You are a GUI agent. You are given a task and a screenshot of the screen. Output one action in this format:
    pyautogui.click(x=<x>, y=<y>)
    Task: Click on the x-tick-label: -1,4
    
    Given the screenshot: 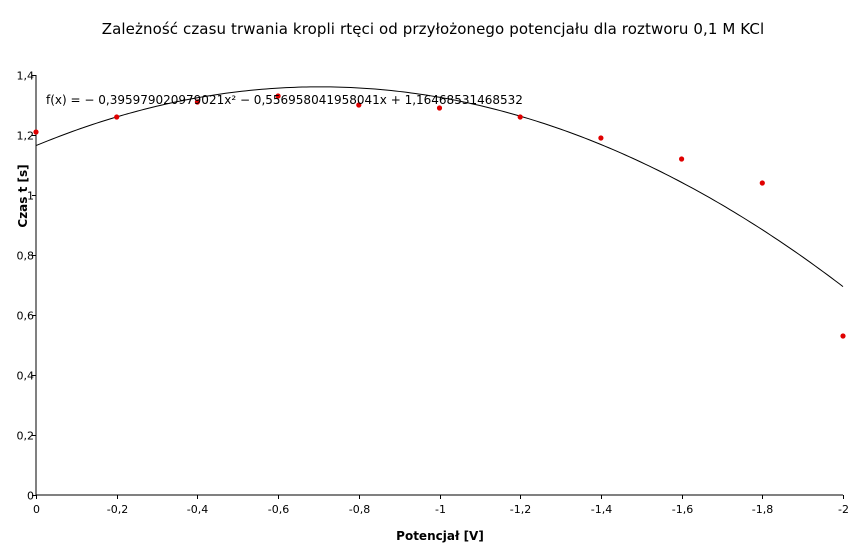 What is the action you would take?
    pyautogui.click(x=601, y=509)
    